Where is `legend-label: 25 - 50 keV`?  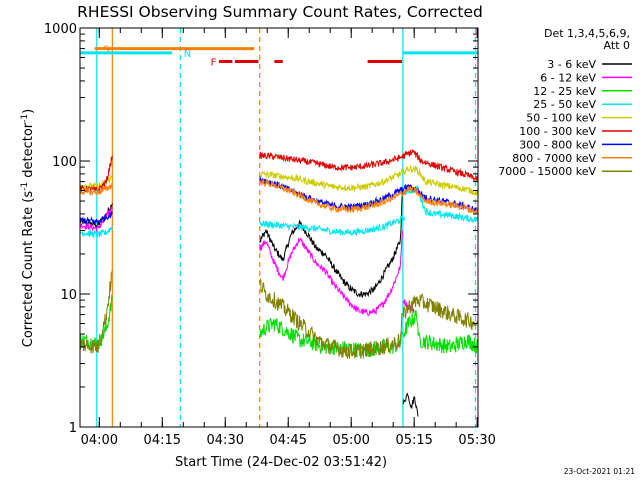 legend-label: 25 - 50 keV is located at coordinates (564, 104).